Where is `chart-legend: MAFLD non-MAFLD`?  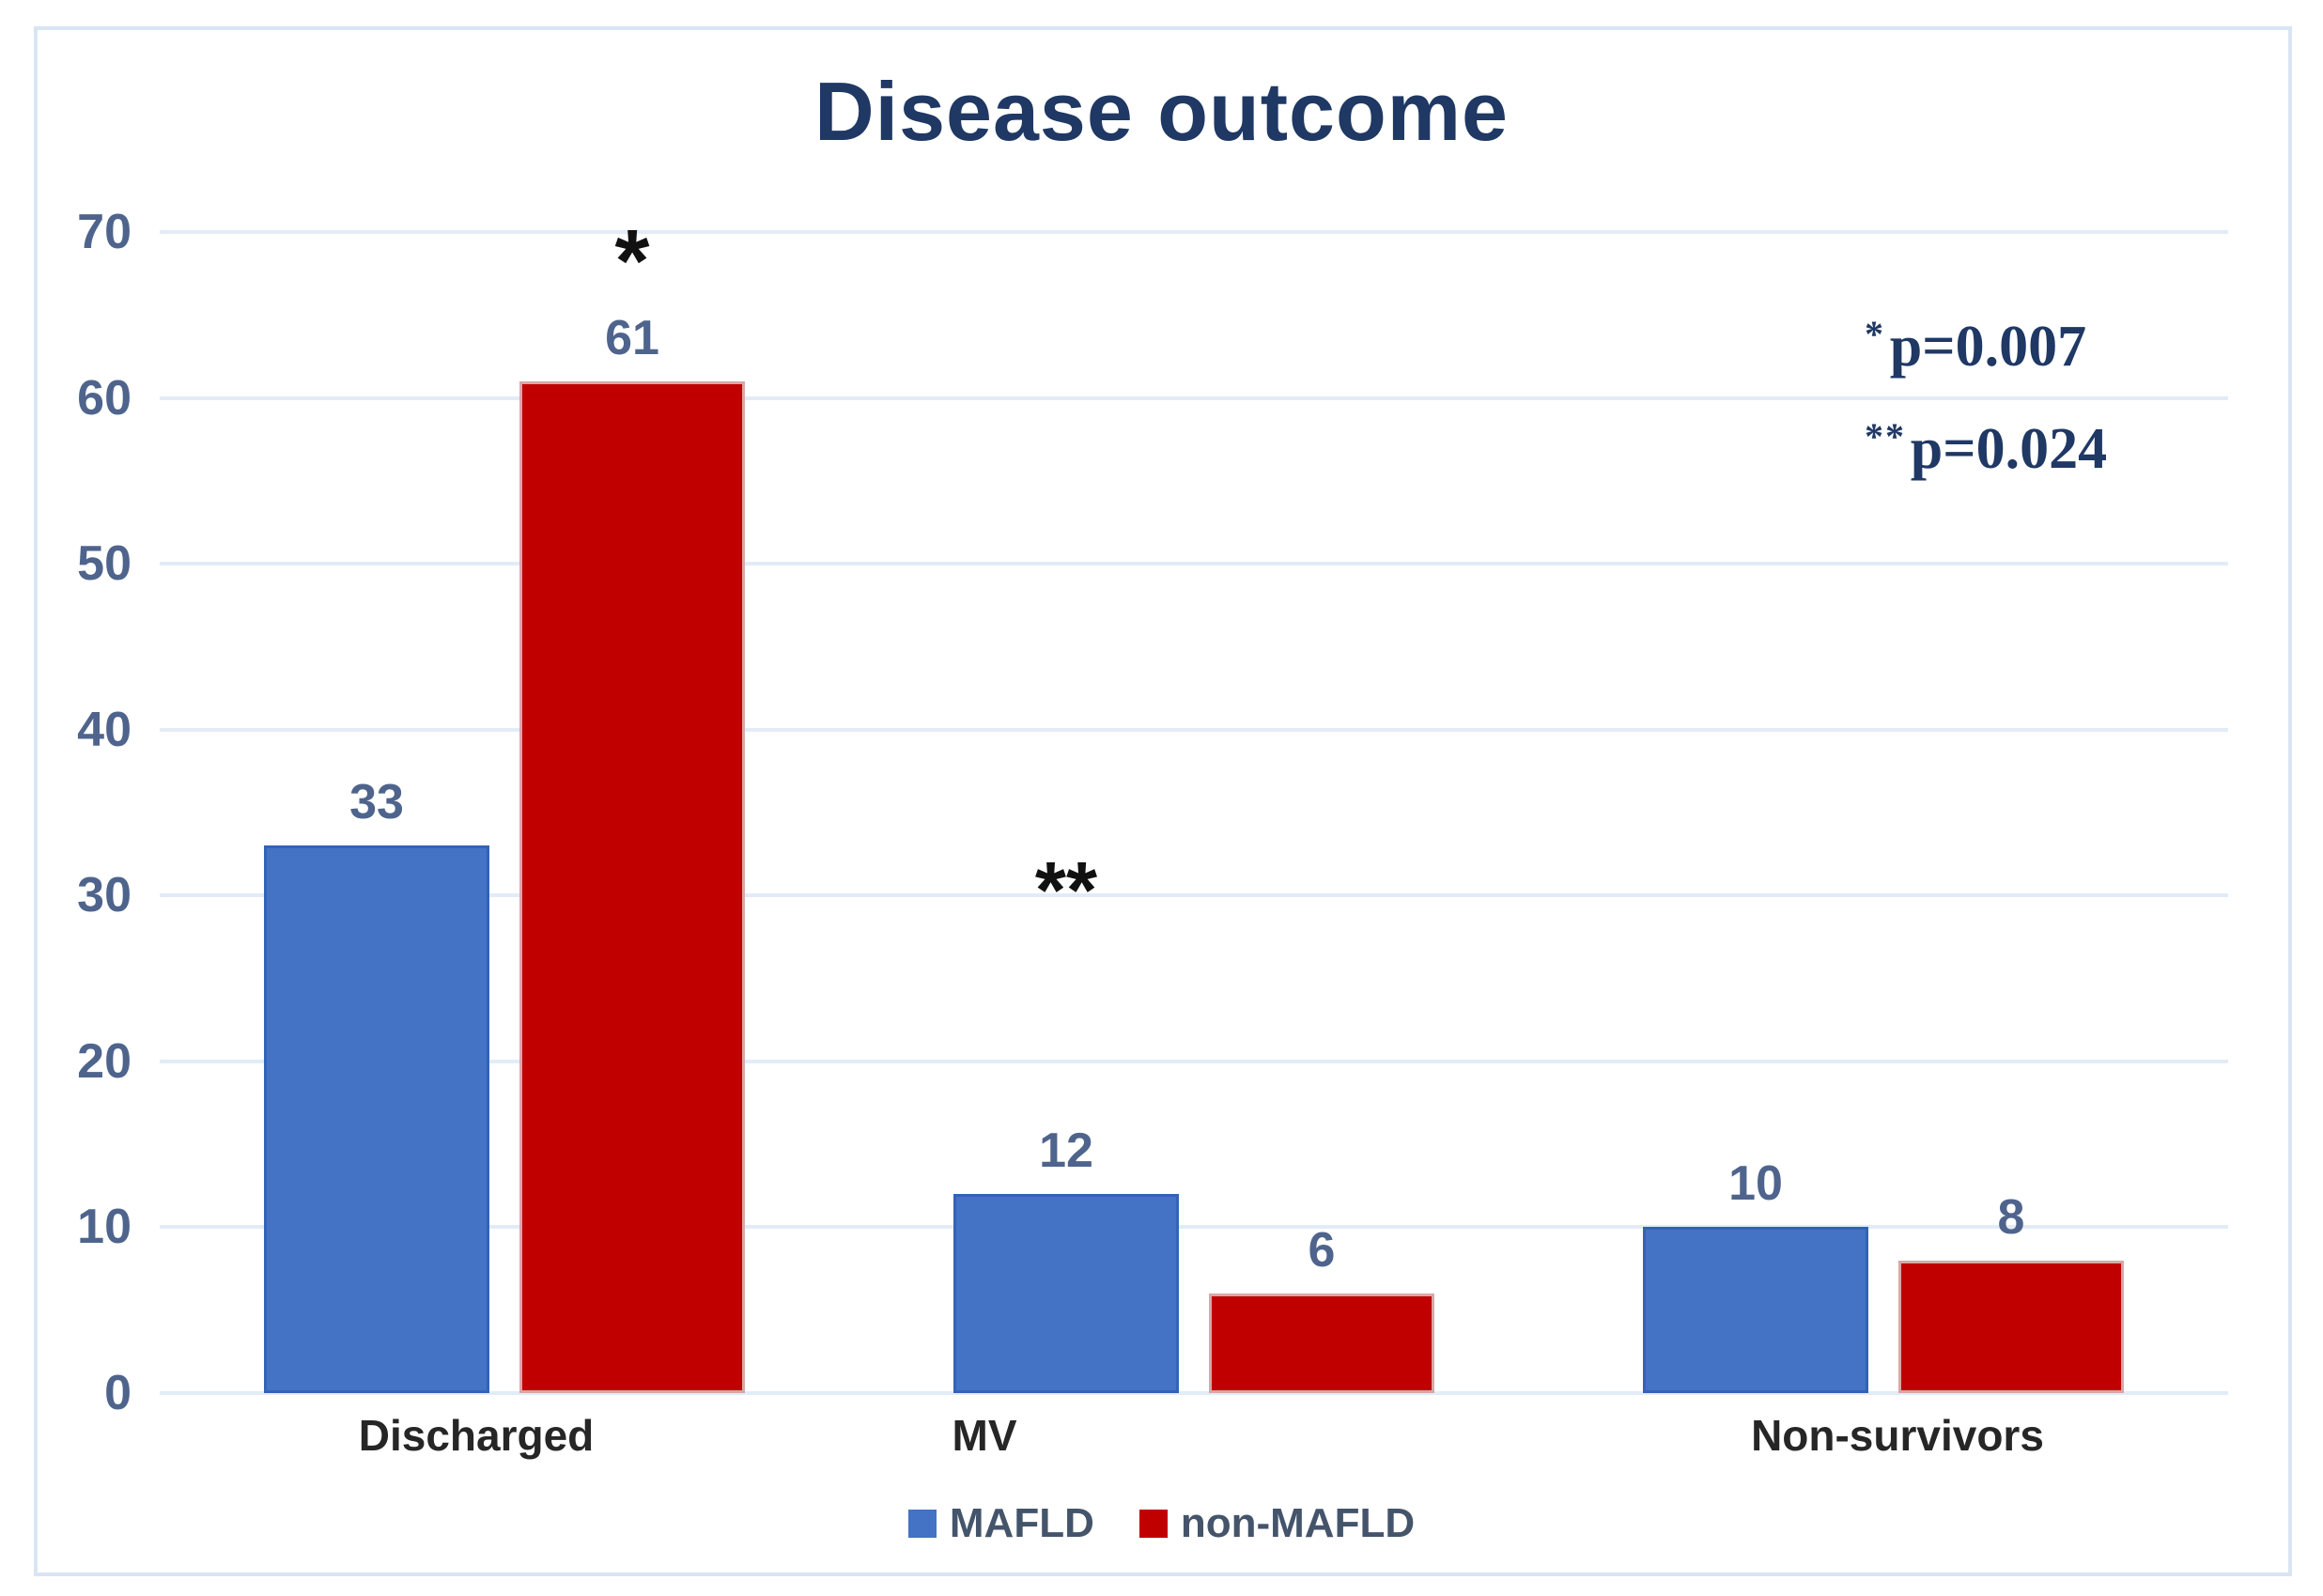 chart-legend: MAFLD non-MAFLD is located at coordinates (1161, 1523).